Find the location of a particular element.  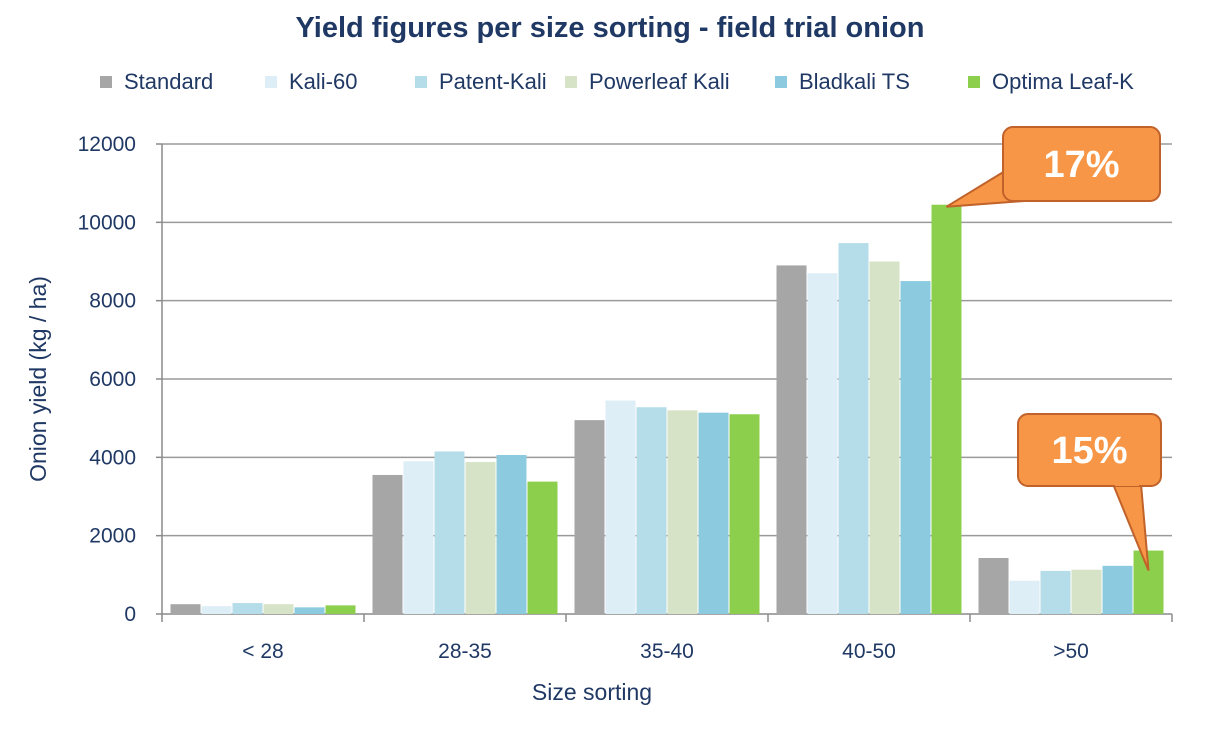

y-tick-label-10000: 10000 is located at coordinates (107, 222).